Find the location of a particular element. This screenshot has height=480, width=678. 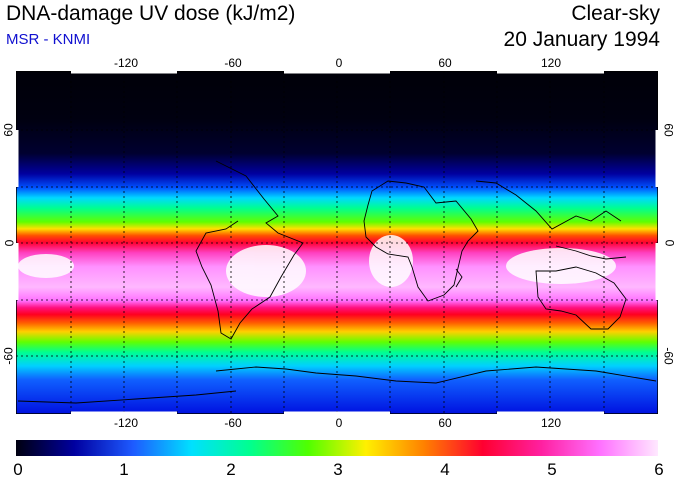

lat-label-left: 60 is located at coordinates (8, 130).